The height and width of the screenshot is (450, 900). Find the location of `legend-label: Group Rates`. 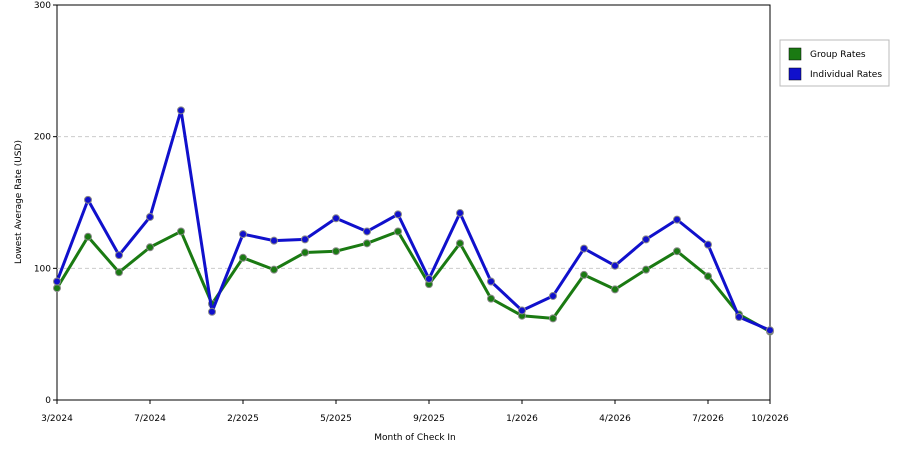

legend-label: Group Rates is located at coordinates (838, 55).